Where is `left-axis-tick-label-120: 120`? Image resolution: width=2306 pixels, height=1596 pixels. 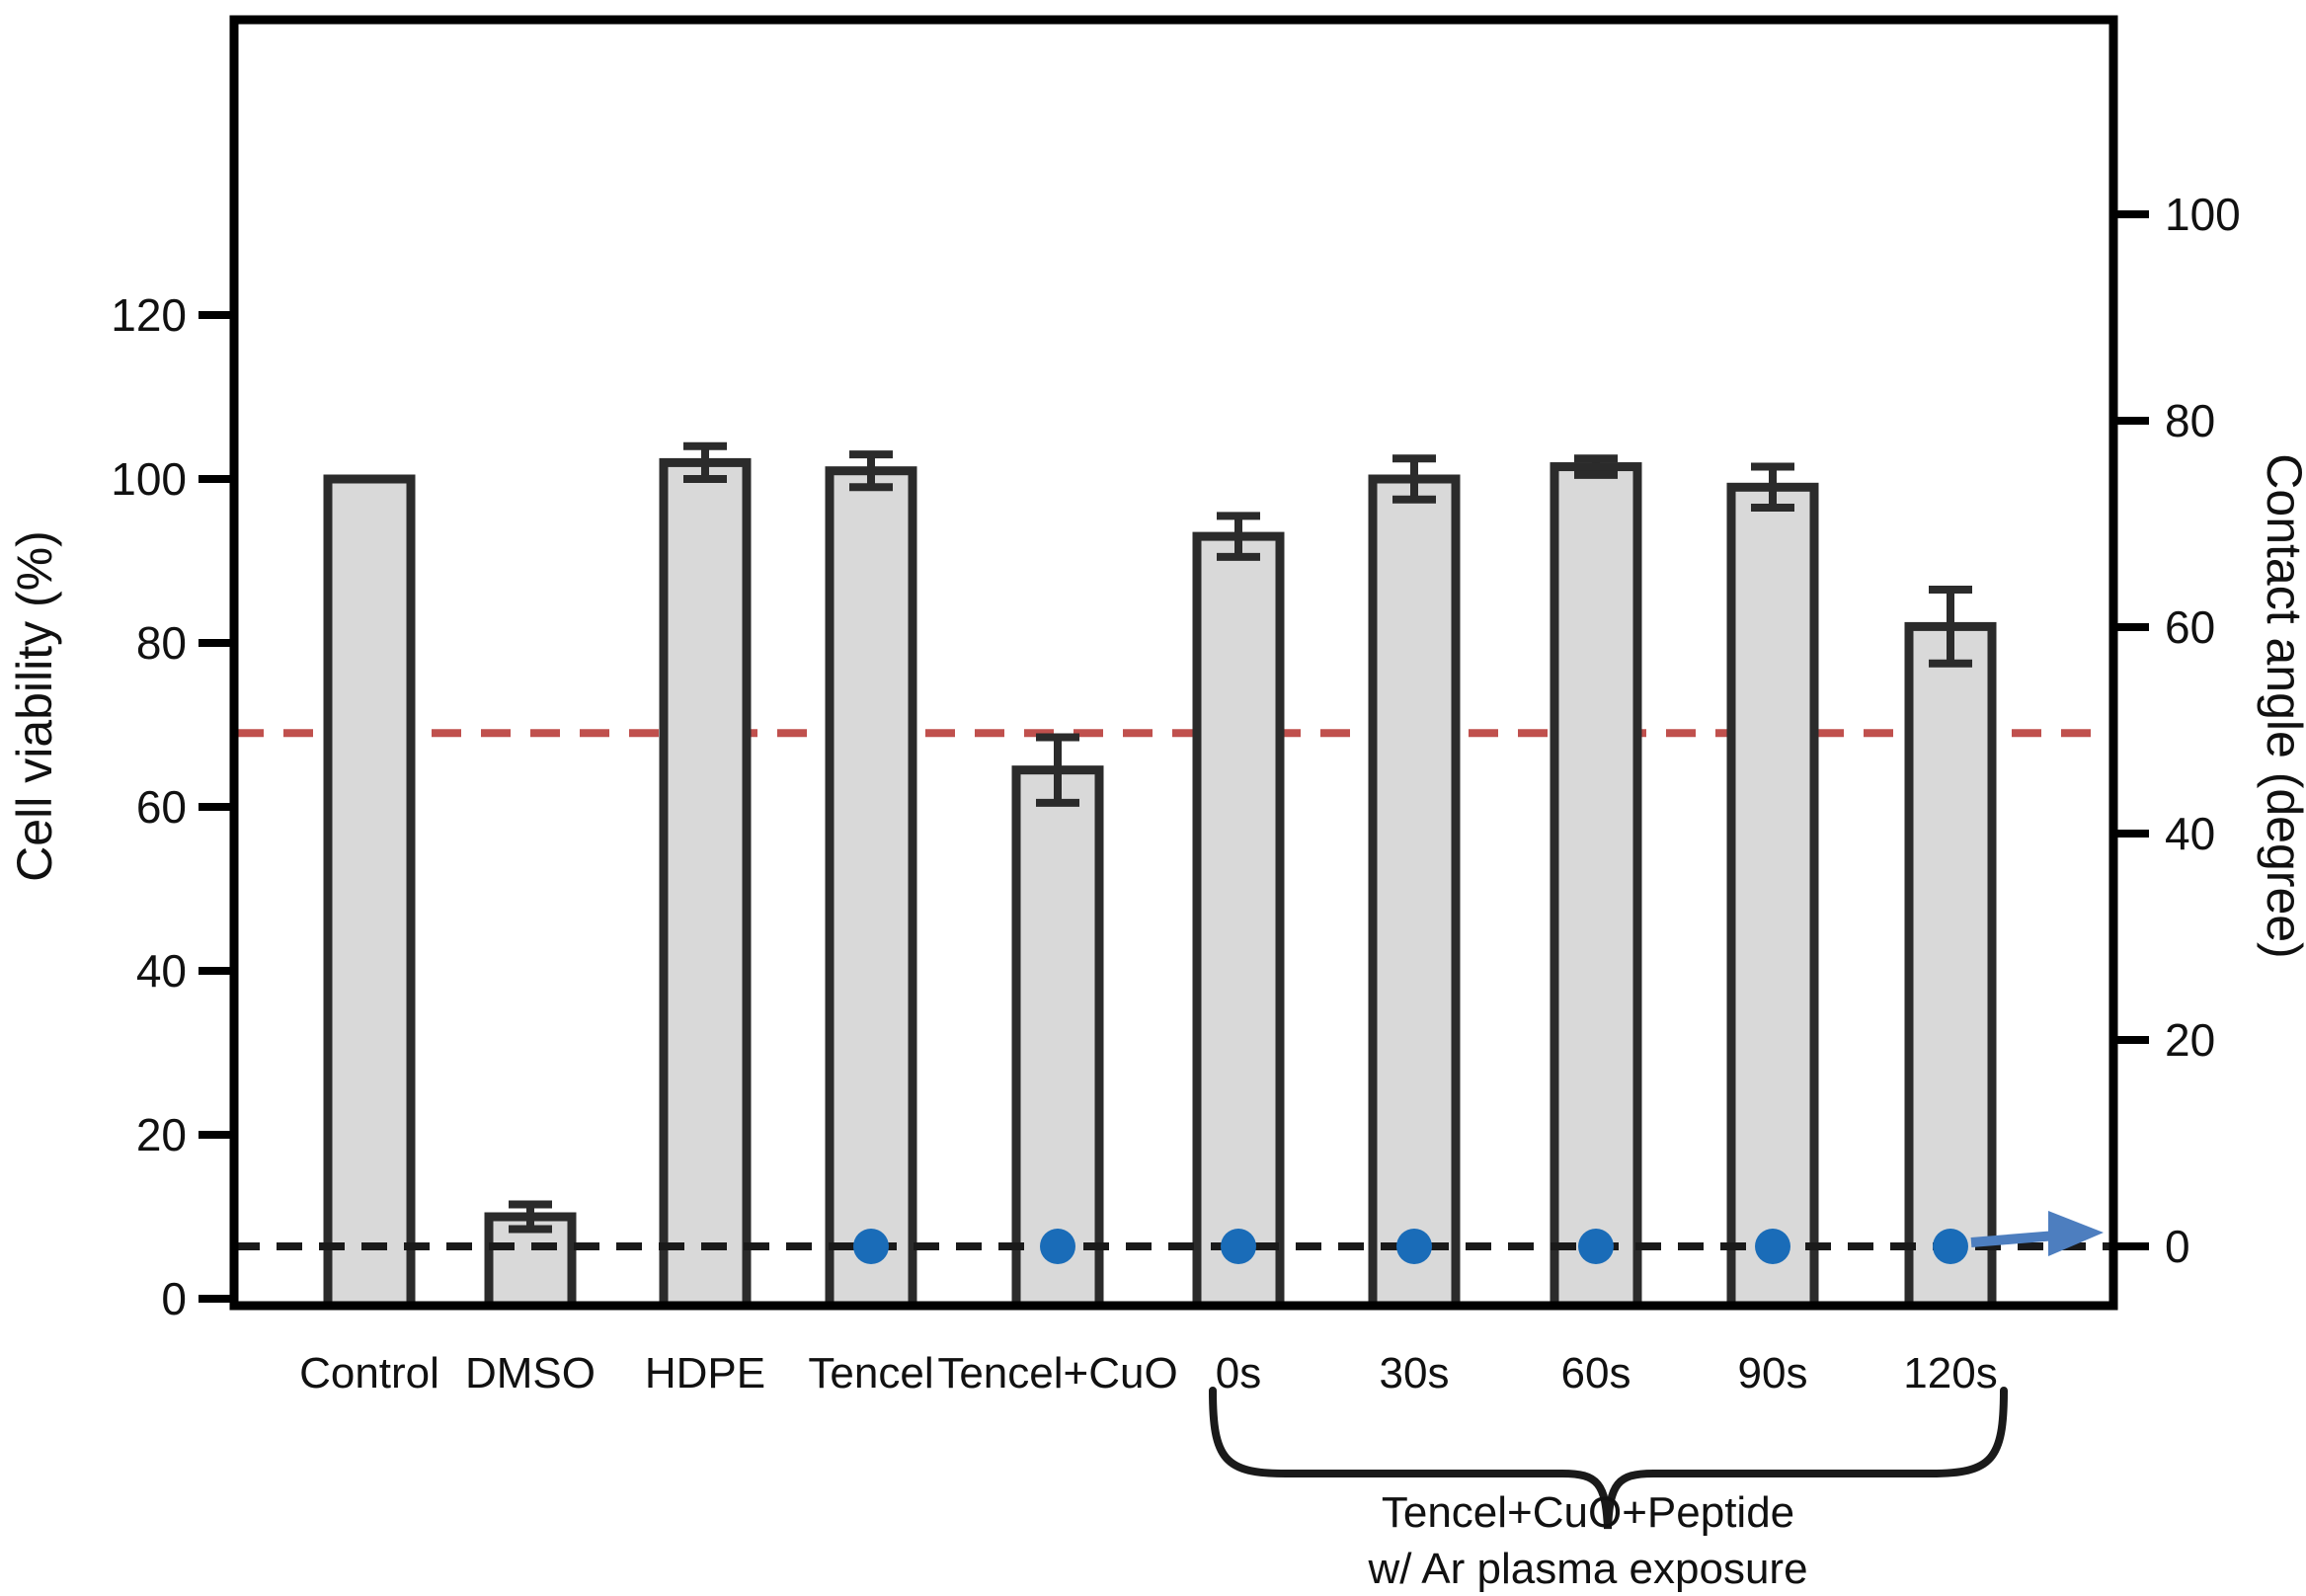
left-axis-tick-label-120: 120 is located at coordinates (149, 315).